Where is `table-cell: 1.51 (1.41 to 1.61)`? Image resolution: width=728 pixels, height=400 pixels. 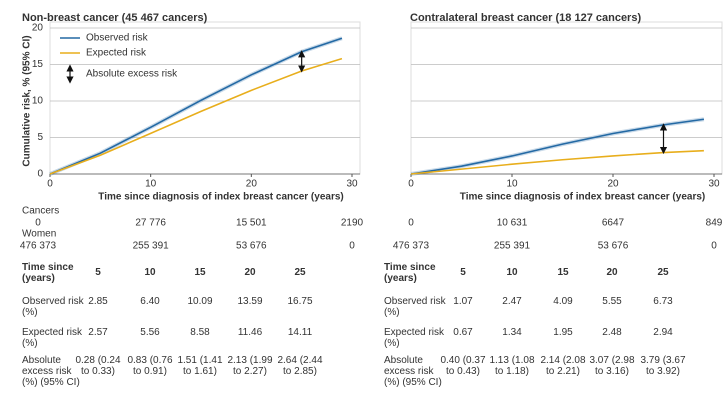 table-cell: 1.51 (1.41 to 1.61) is located at coordinates (200, 366).